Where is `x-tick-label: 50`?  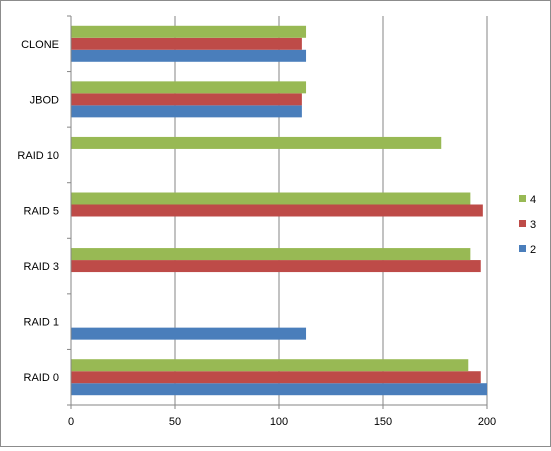
x-tick-label: 50 is located at coordinates (175, 422).